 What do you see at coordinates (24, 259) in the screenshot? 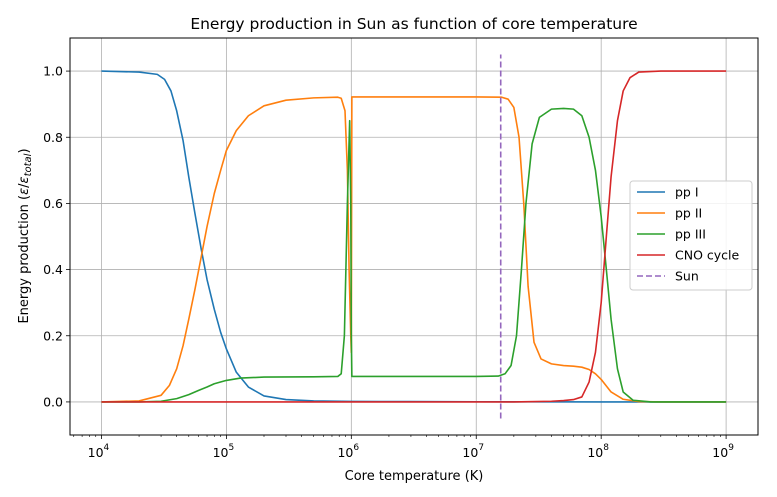
I see `y-axis-title-main: Energy production (` at bounding box center [24, 259].